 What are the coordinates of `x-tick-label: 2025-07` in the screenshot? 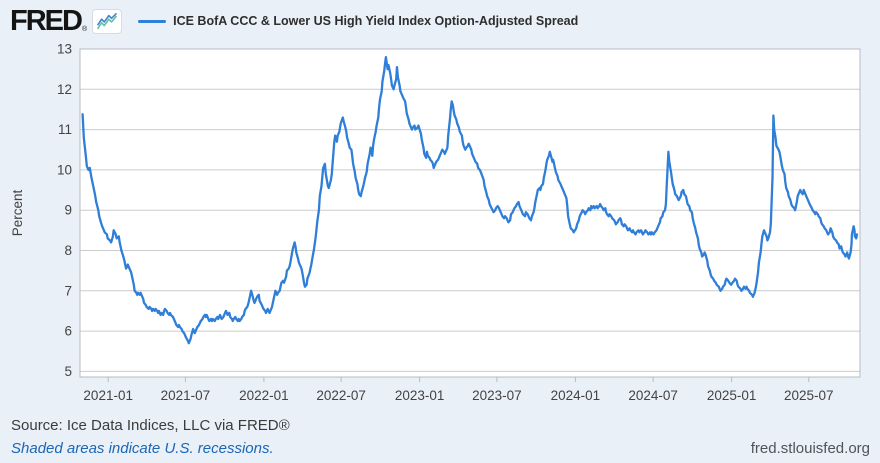 It's located at (809, 395).